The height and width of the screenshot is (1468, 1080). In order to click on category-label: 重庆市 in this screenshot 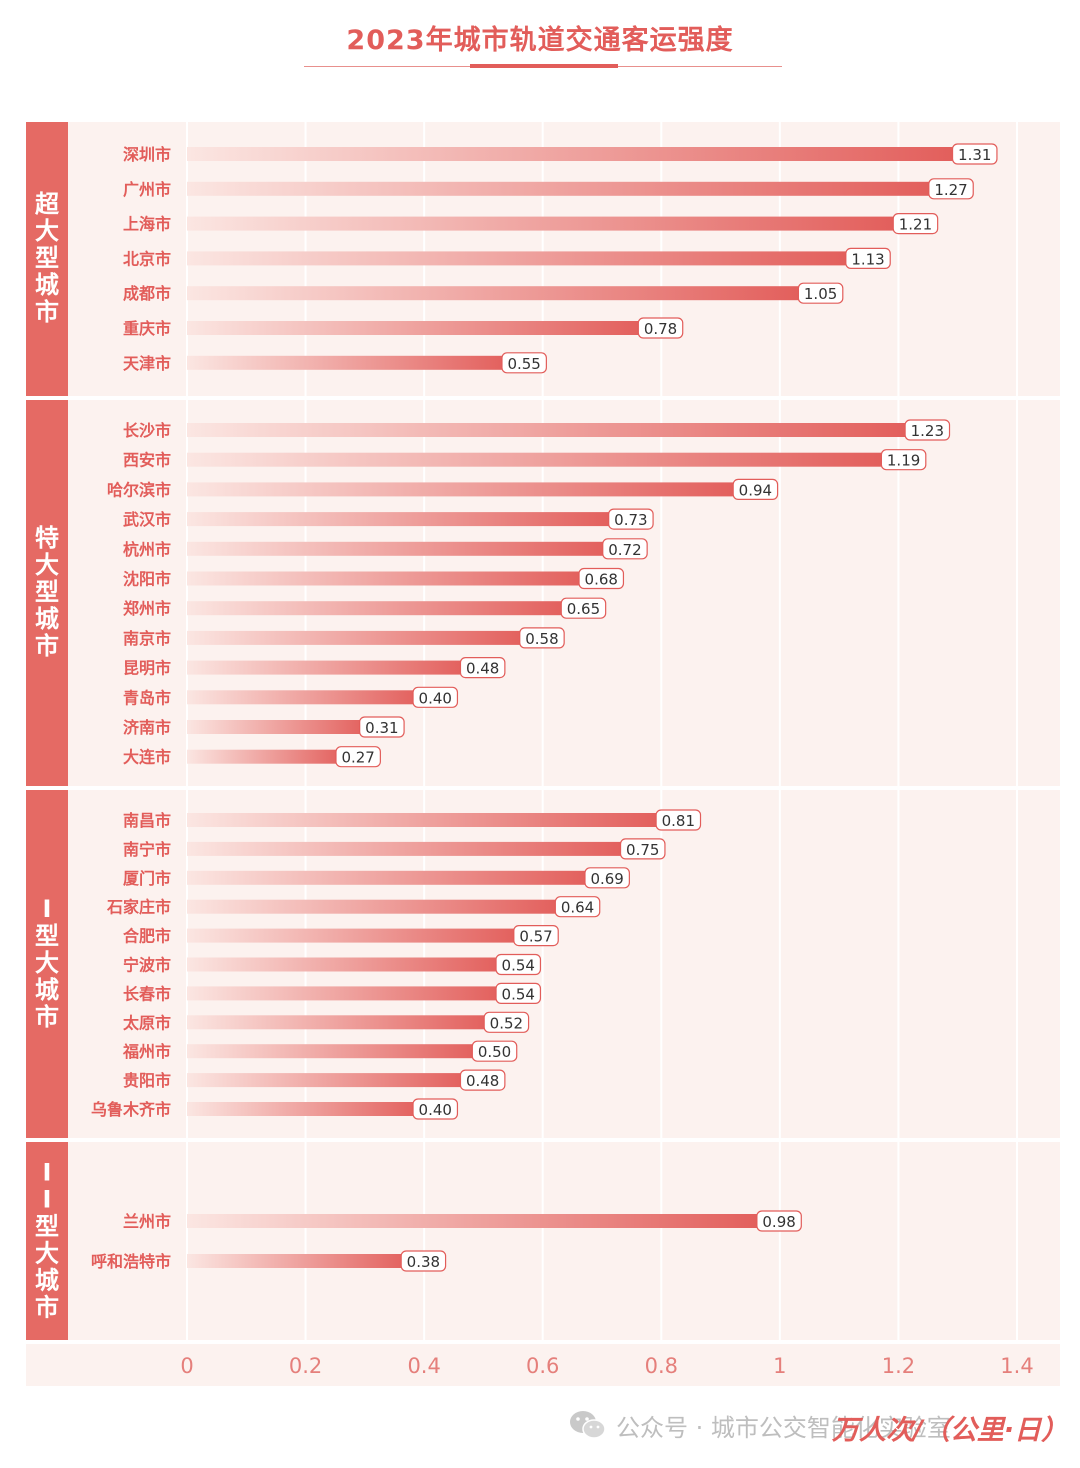, I will do `click(147, 328)`.